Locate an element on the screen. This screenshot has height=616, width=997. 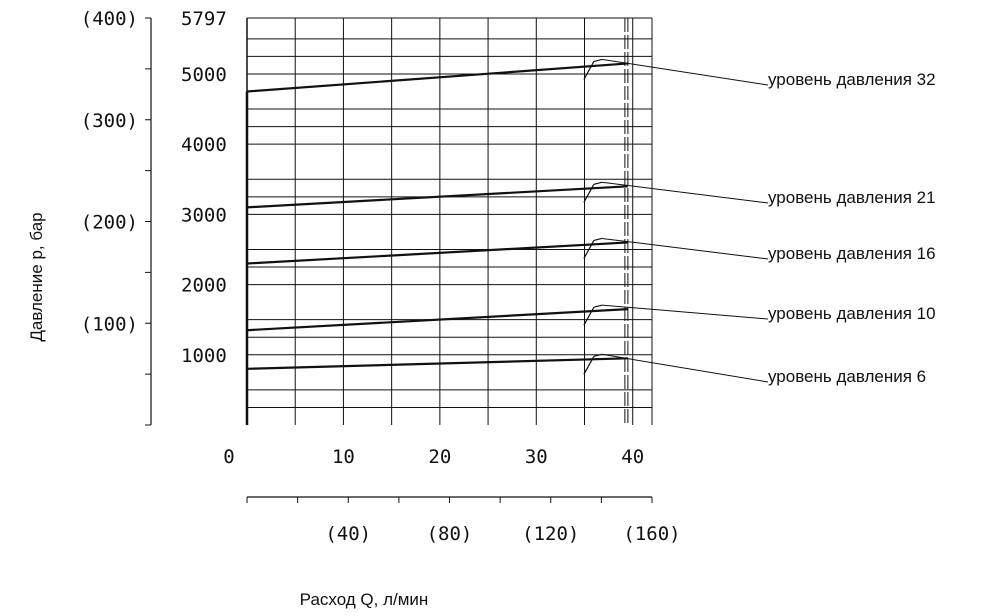
x-tick-label: 30 is located at coordinates (536, 457).